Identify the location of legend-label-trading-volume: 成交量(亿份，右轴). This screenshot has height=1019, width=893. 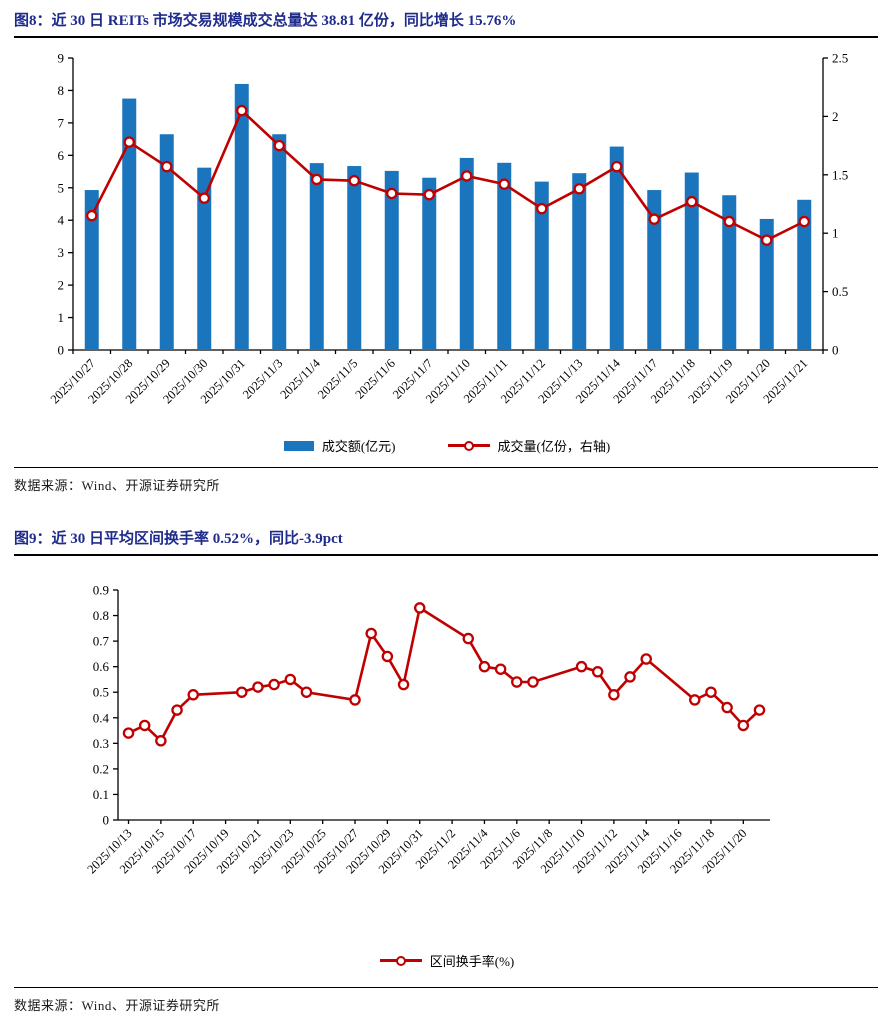
(554, 446).